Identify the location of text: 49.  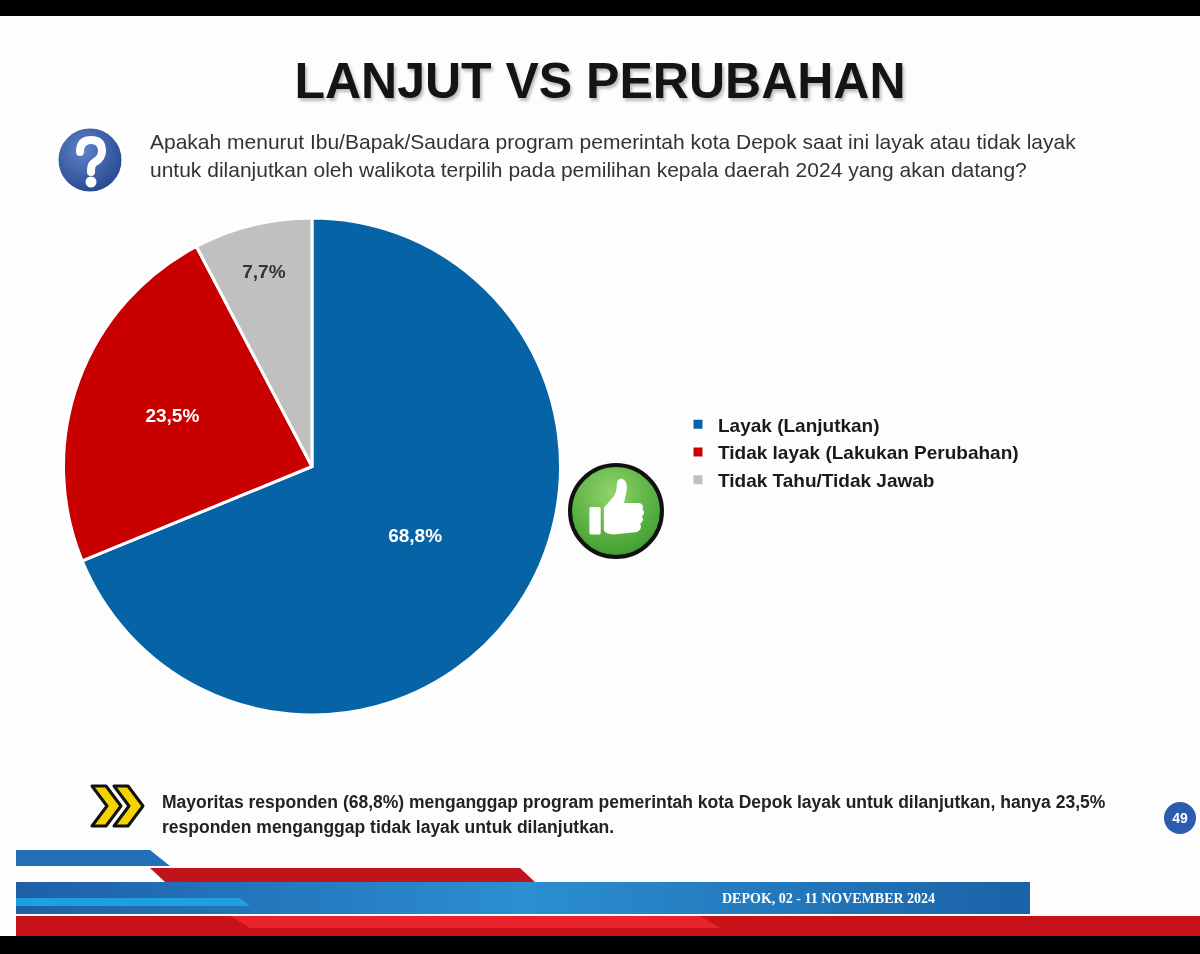
(1180, 818).